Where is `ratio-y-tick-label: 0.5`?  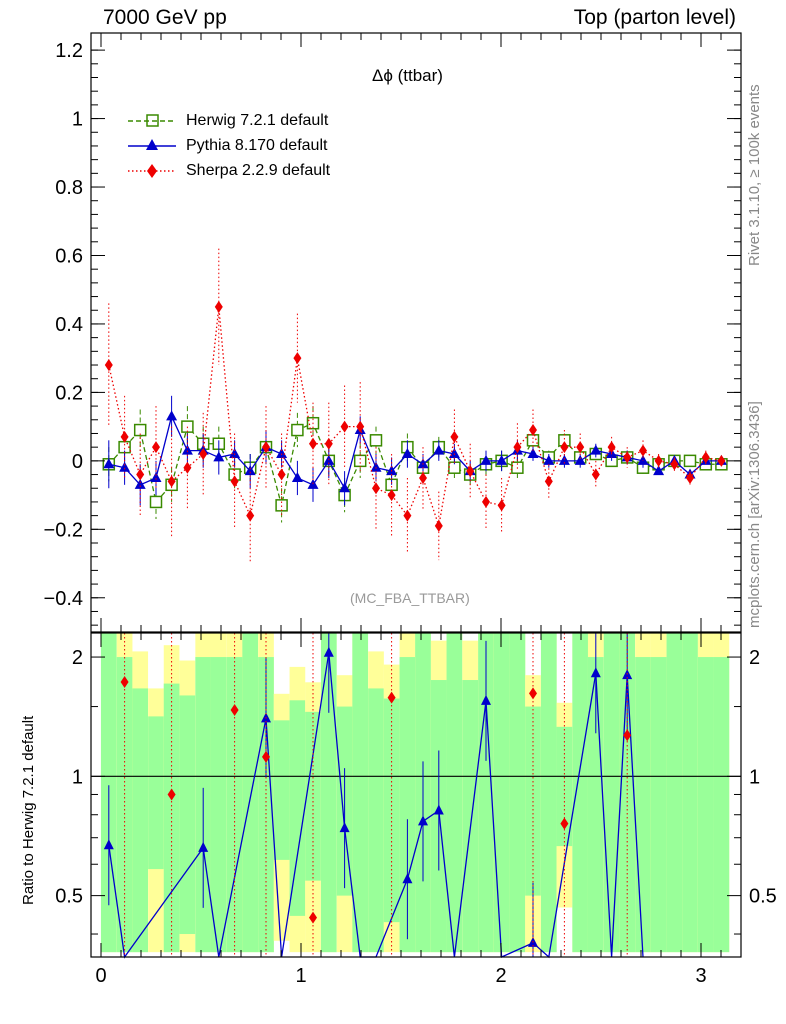
ratio-y-tick-label: 0.5 is located at coordinates (69, 897).